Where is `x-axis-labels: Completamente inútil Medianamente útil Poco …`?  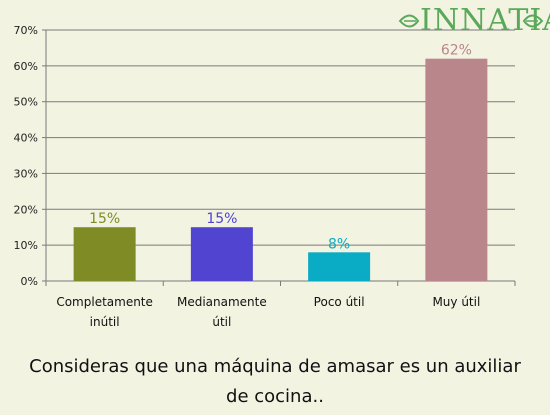 x-axis-labels: Completamente inútil Medianamente útil Poco … is located at coordinates (280, 305).